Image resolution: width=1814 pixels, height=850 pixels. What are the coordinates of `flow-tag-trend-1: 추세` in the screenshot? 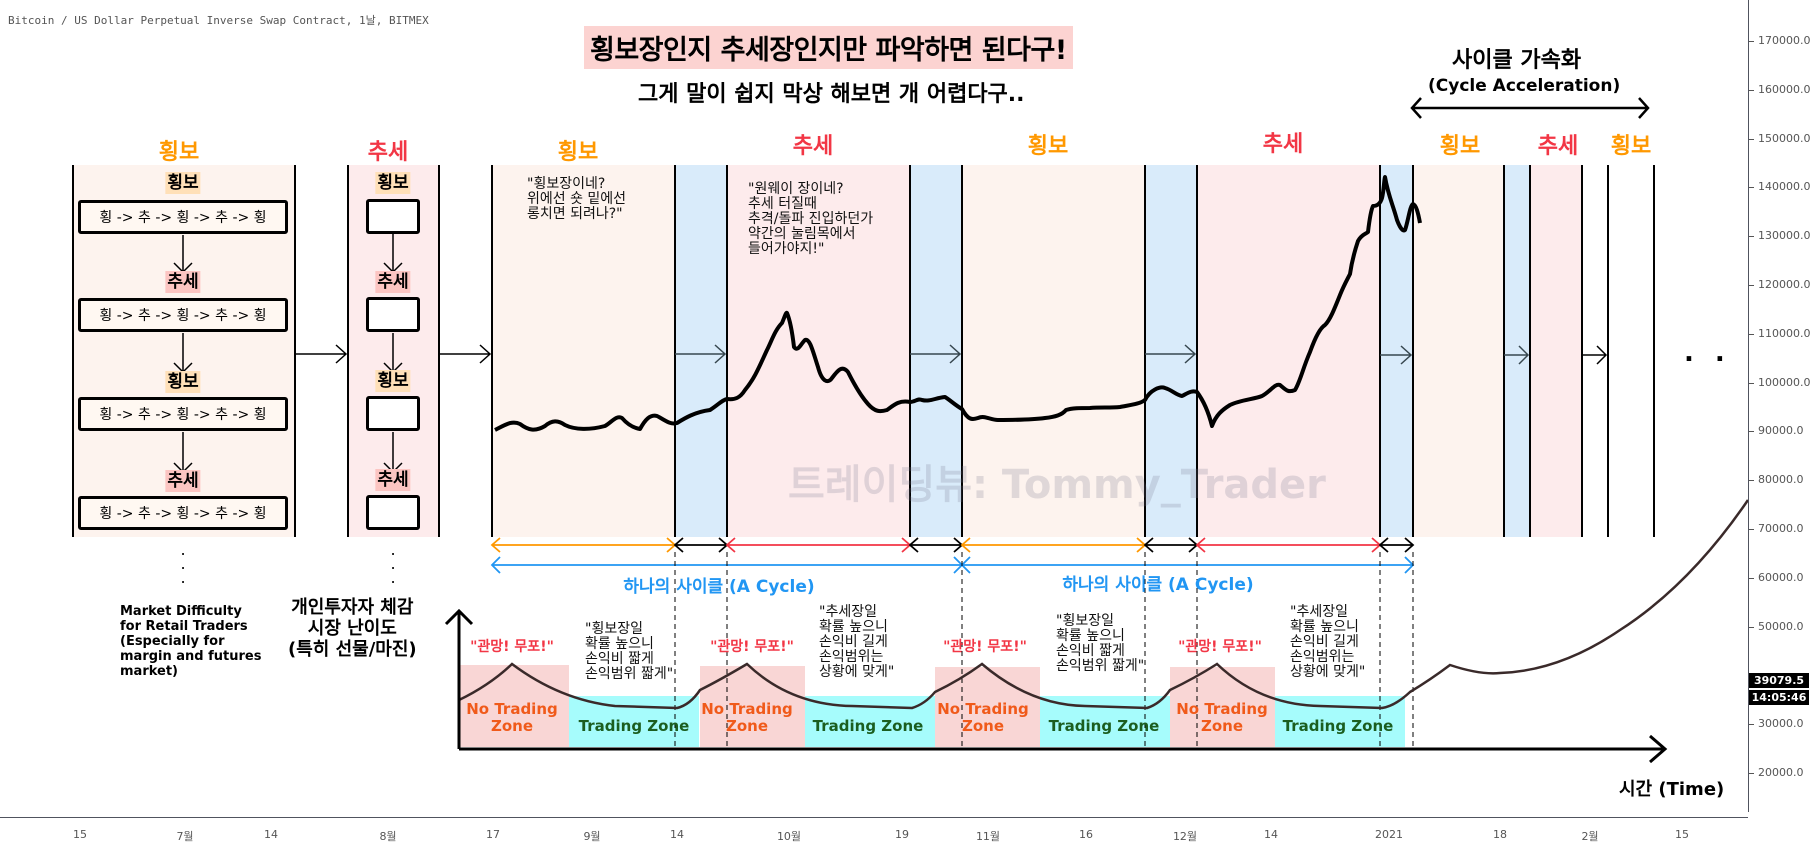 It's located at (183, 282).